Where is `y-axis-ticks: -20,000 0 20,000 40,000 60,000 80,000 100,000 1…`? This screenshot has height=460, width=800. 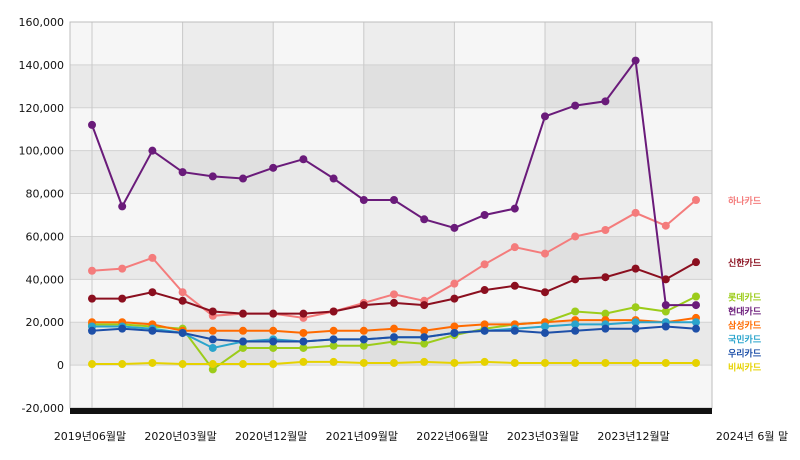 y-axis-ticks: -20,000 0 20,000 40,000 60,000 80,000 100,000 1… is located at coordinates (42, 215).